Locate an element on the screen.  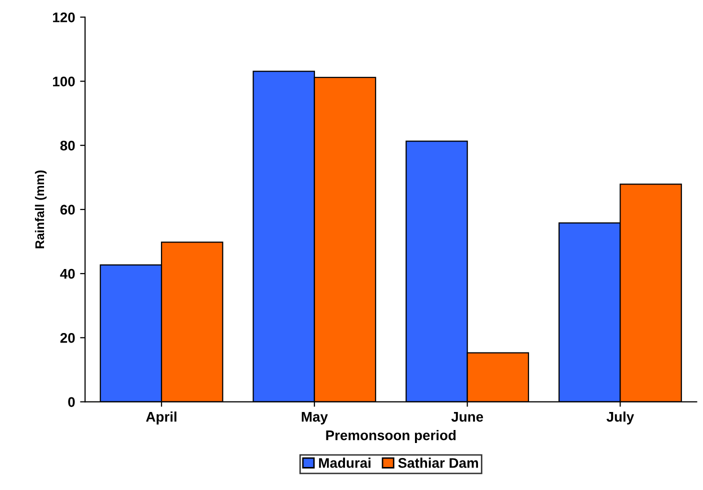
legend-label: Sathiar Dam is located at coordinates (438, 463).